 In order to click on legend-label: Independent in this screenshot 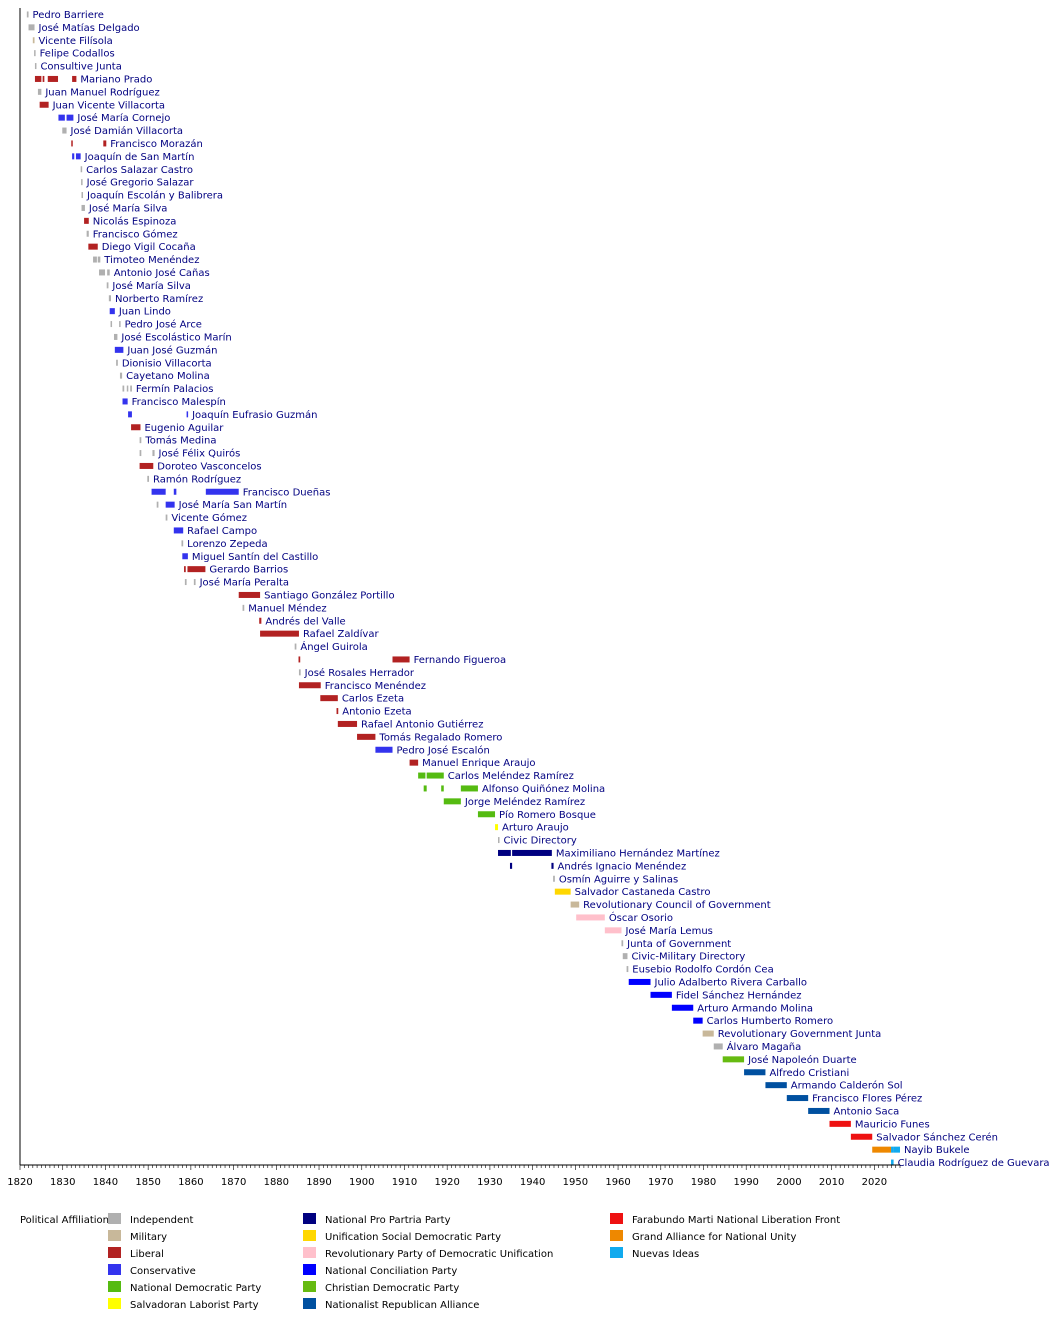, I will do `click(161, 1220)`.